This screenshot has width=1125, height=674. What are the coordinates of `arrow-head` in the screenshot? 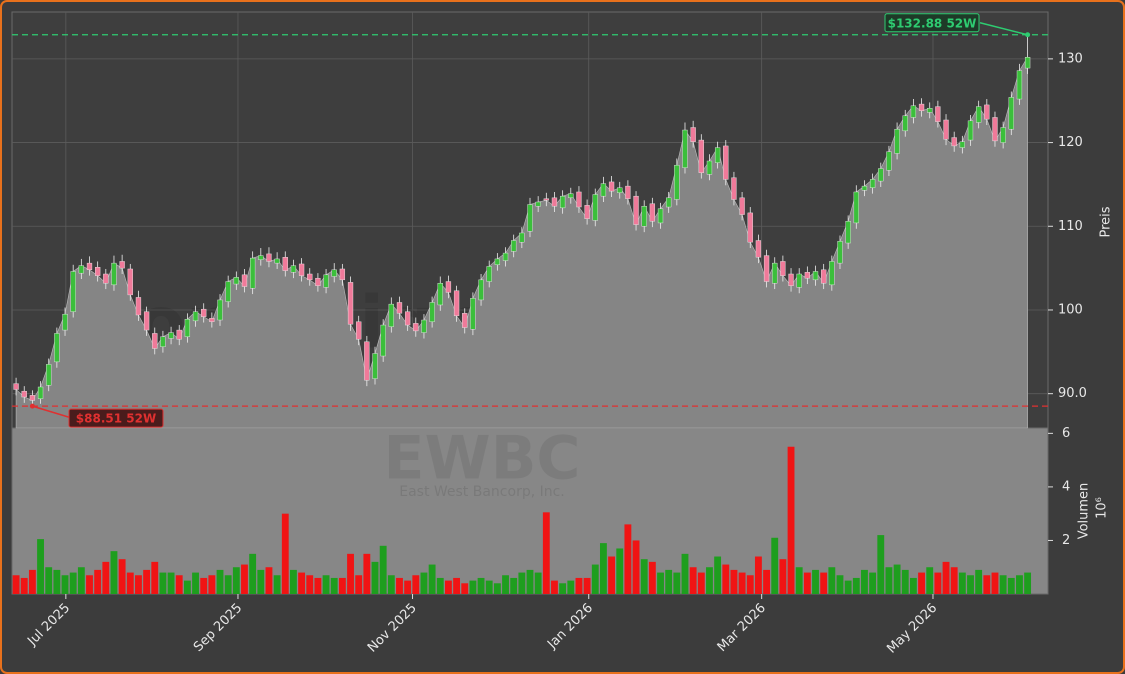 It's located at (32, 406).